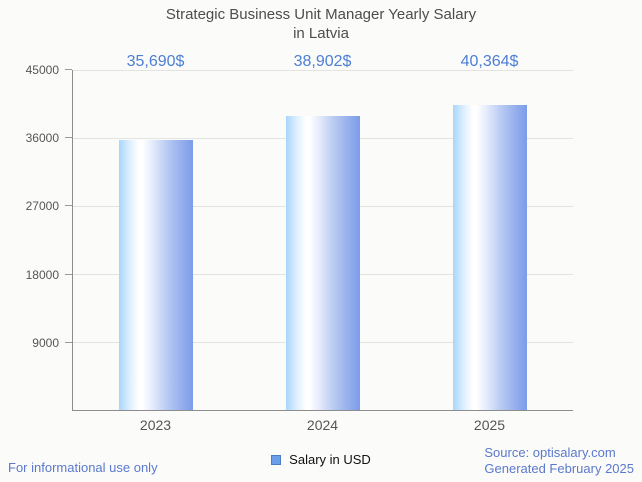 The width and height of the screenshot is (642, 482). I want to click on y-tick-label: 45000, so click(42, 70).